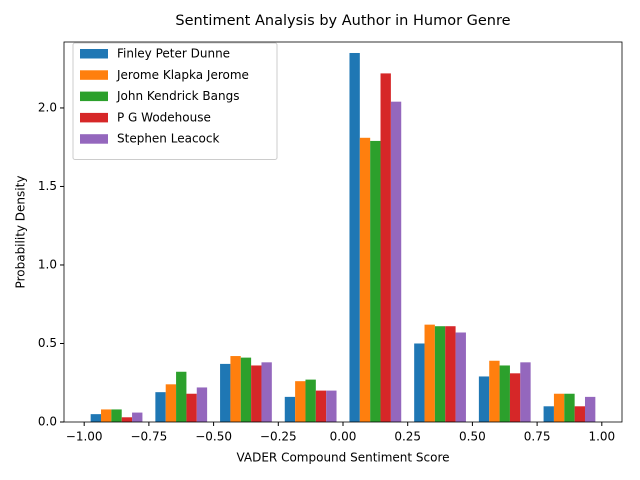 The width and height of the screenshot is (640, 480). Describe the element at coordinates (84, 437) in the screenshot. I see `x-tick-label: −1.00` at that location.